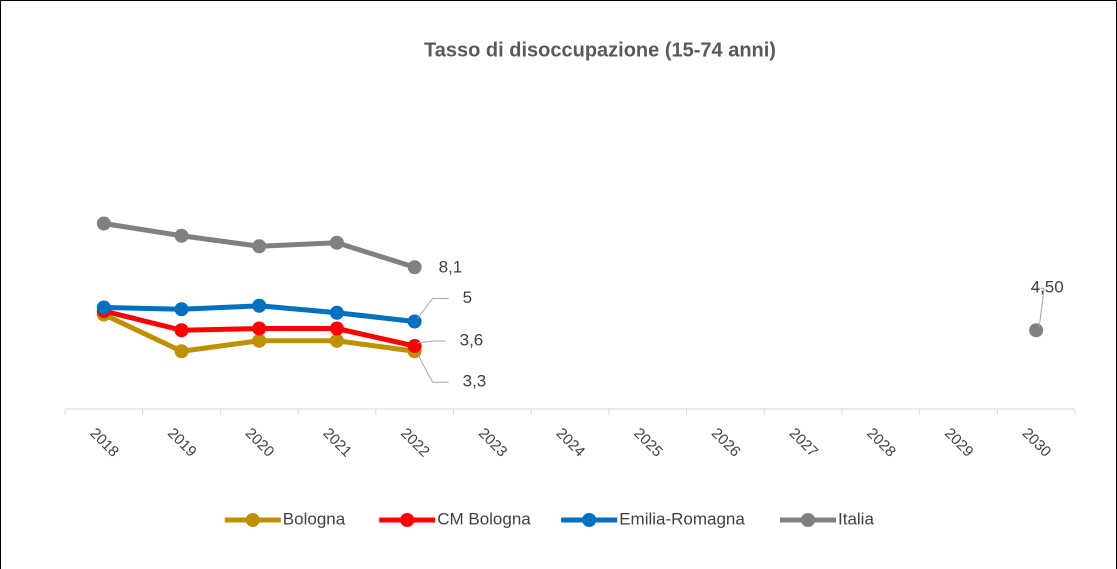 Image resolution: width=1117 pixels, height=569 pixels. Describe the element at coordinates (1047, 287) in the screenshot. I see `data-label: 4,50` at that location.